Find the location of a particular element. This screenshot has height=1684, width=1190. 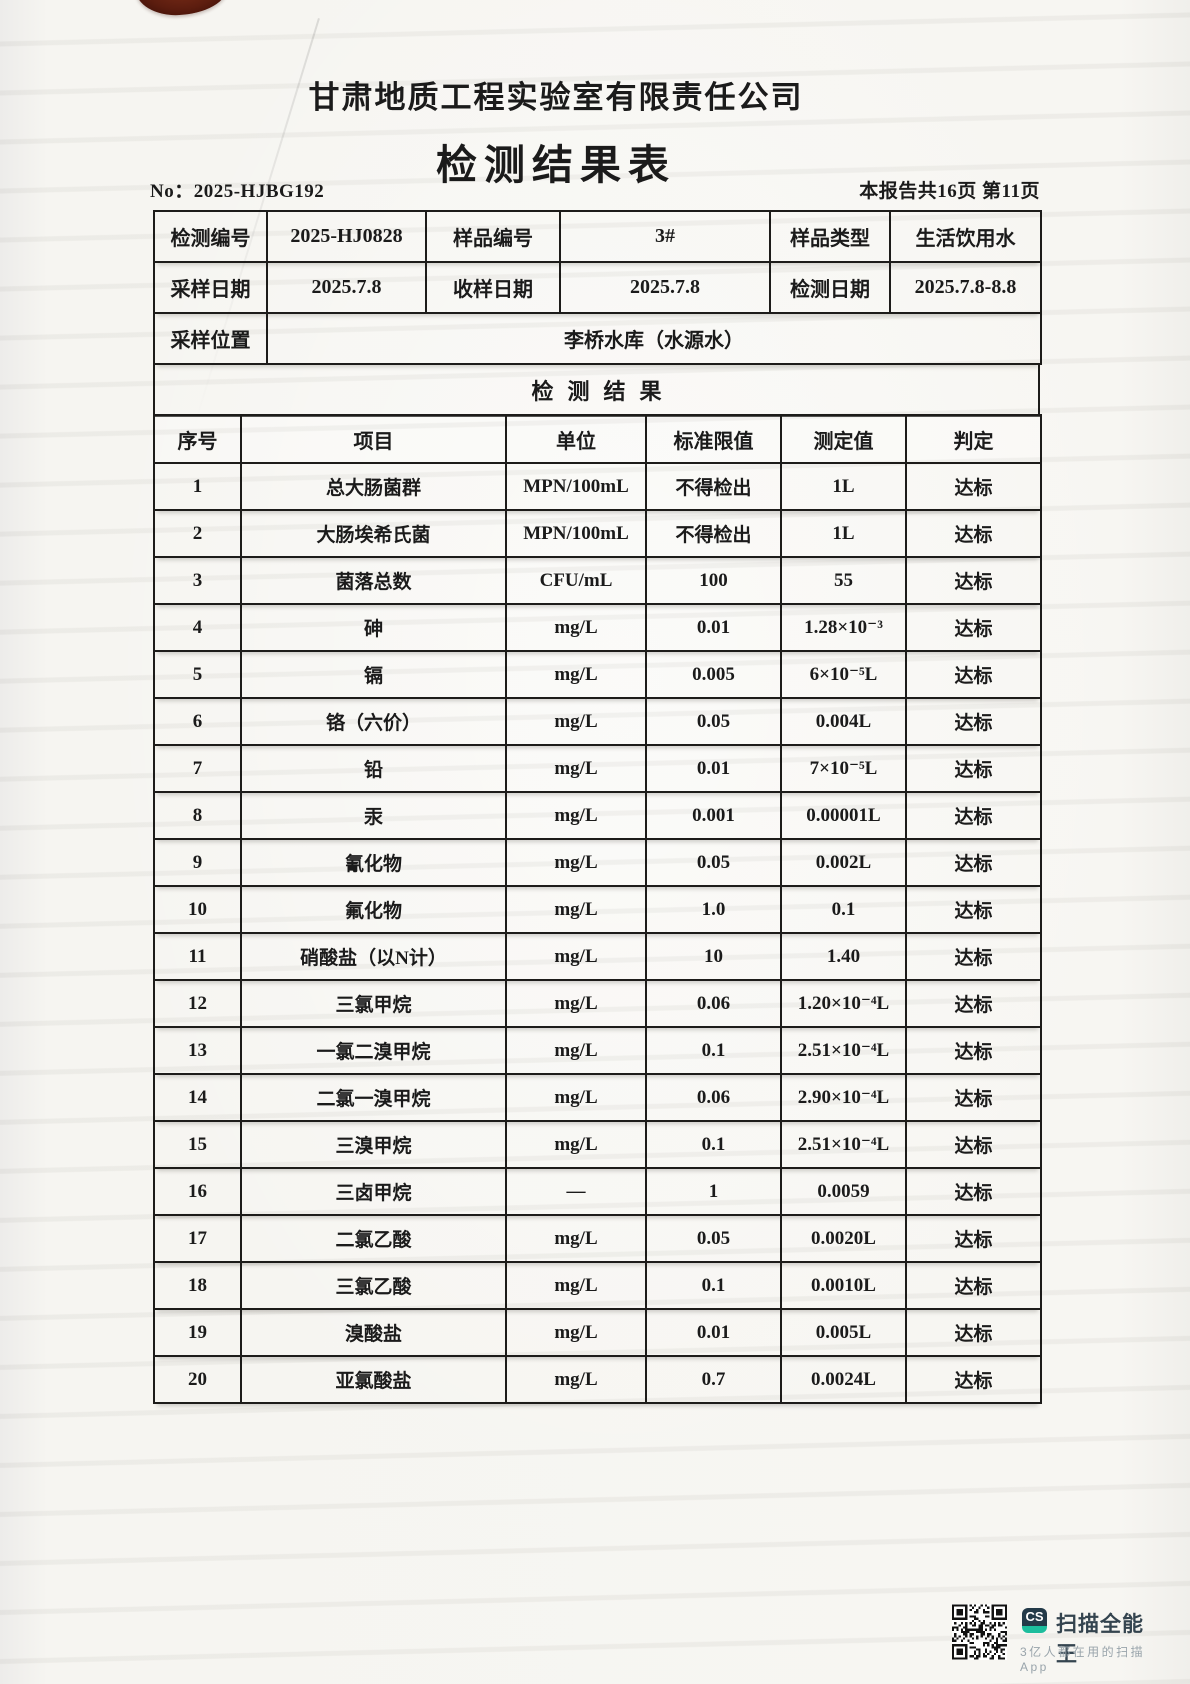

cell-limit: 0.005 is located at coordinates (713, 675).